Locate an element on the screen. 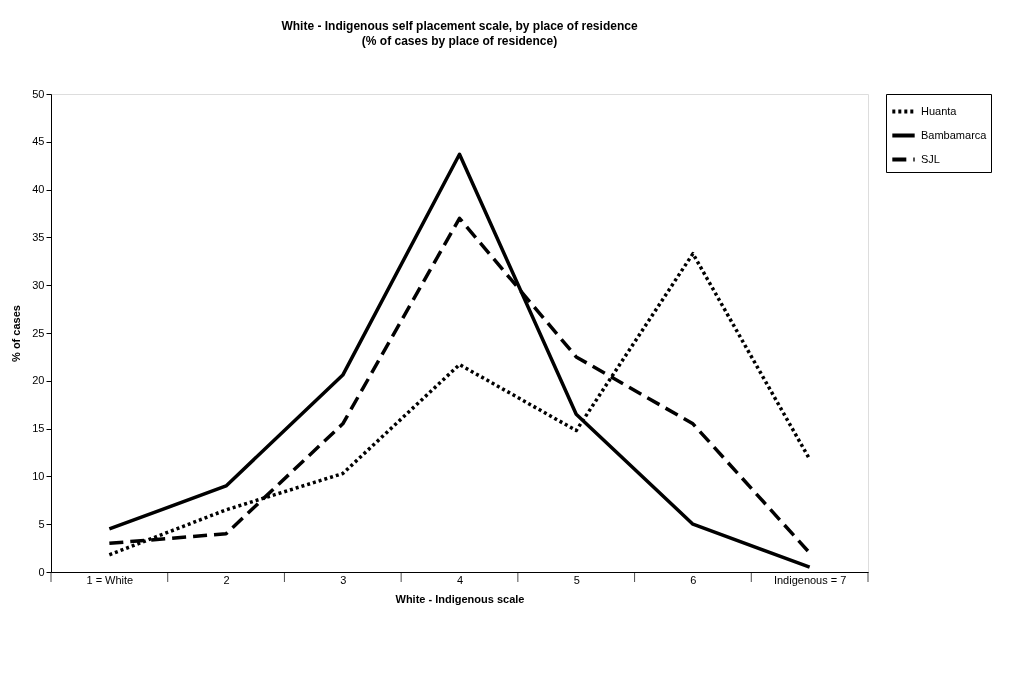 The width and height of the screenshot is (1034, 695). legend-label: Bambamarca is located at coordinates (954, 134).